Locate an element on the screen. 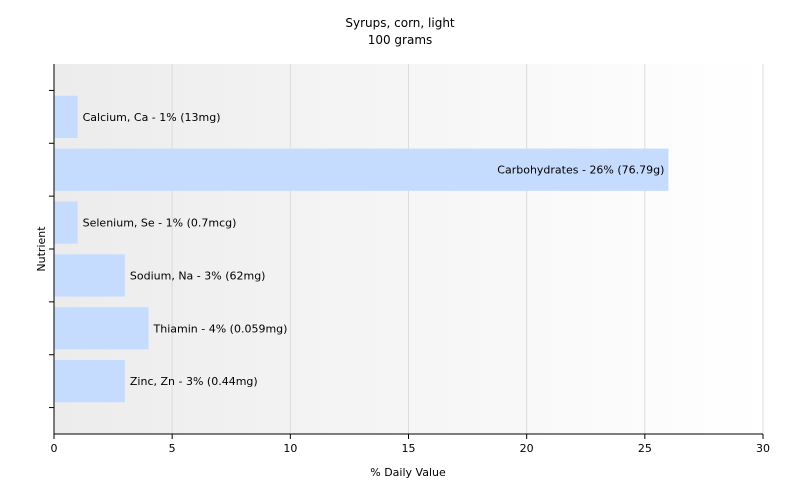  chart-title: Syrups, corn, light is located at coordinates (400, 23).